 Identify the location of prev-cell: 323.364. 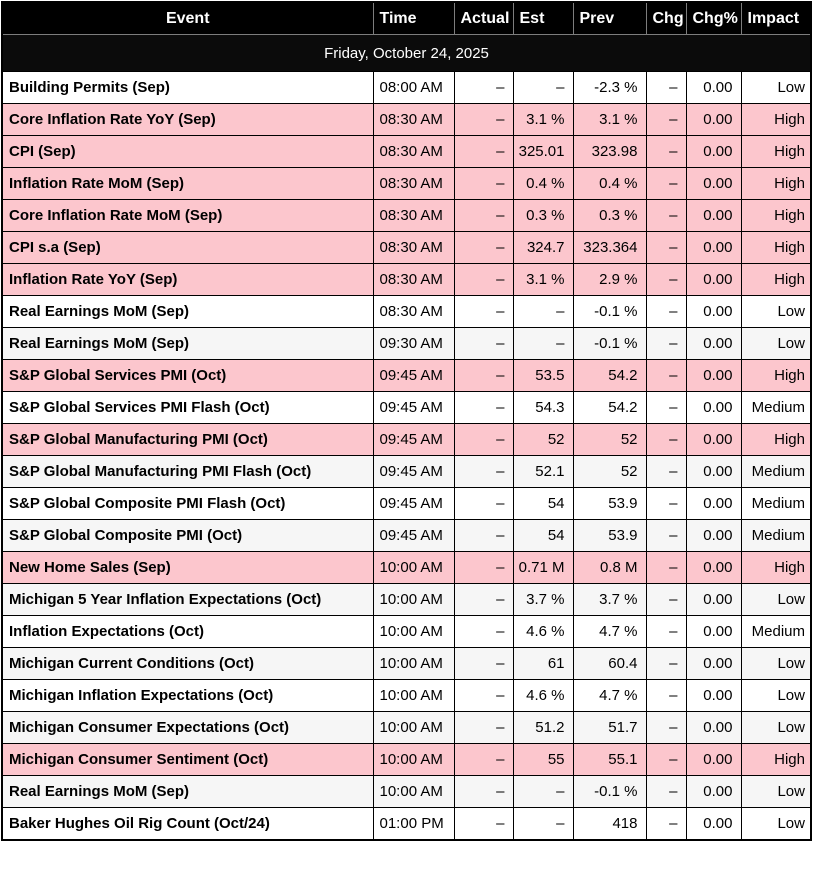
(609, 247).